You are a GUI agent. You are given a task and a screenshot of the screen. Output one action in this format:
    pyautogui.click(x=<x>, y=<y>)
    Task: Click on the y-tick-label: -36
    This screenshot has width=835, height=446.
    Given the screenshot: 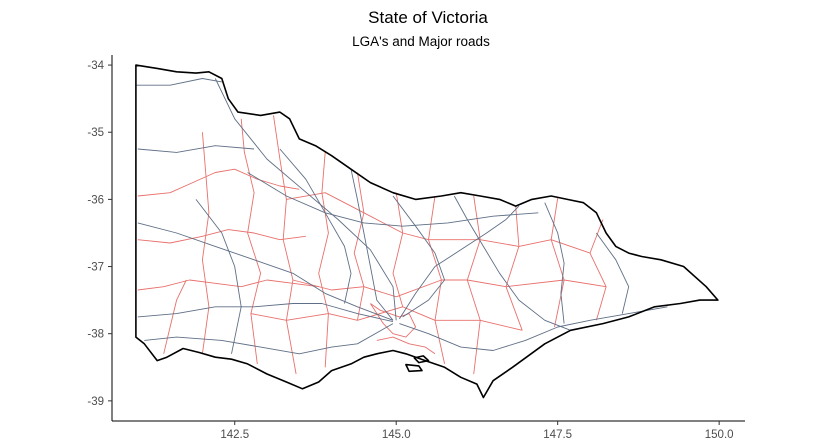 What is the action you would take?
    pyautogui.click(x=95, y=200)
    